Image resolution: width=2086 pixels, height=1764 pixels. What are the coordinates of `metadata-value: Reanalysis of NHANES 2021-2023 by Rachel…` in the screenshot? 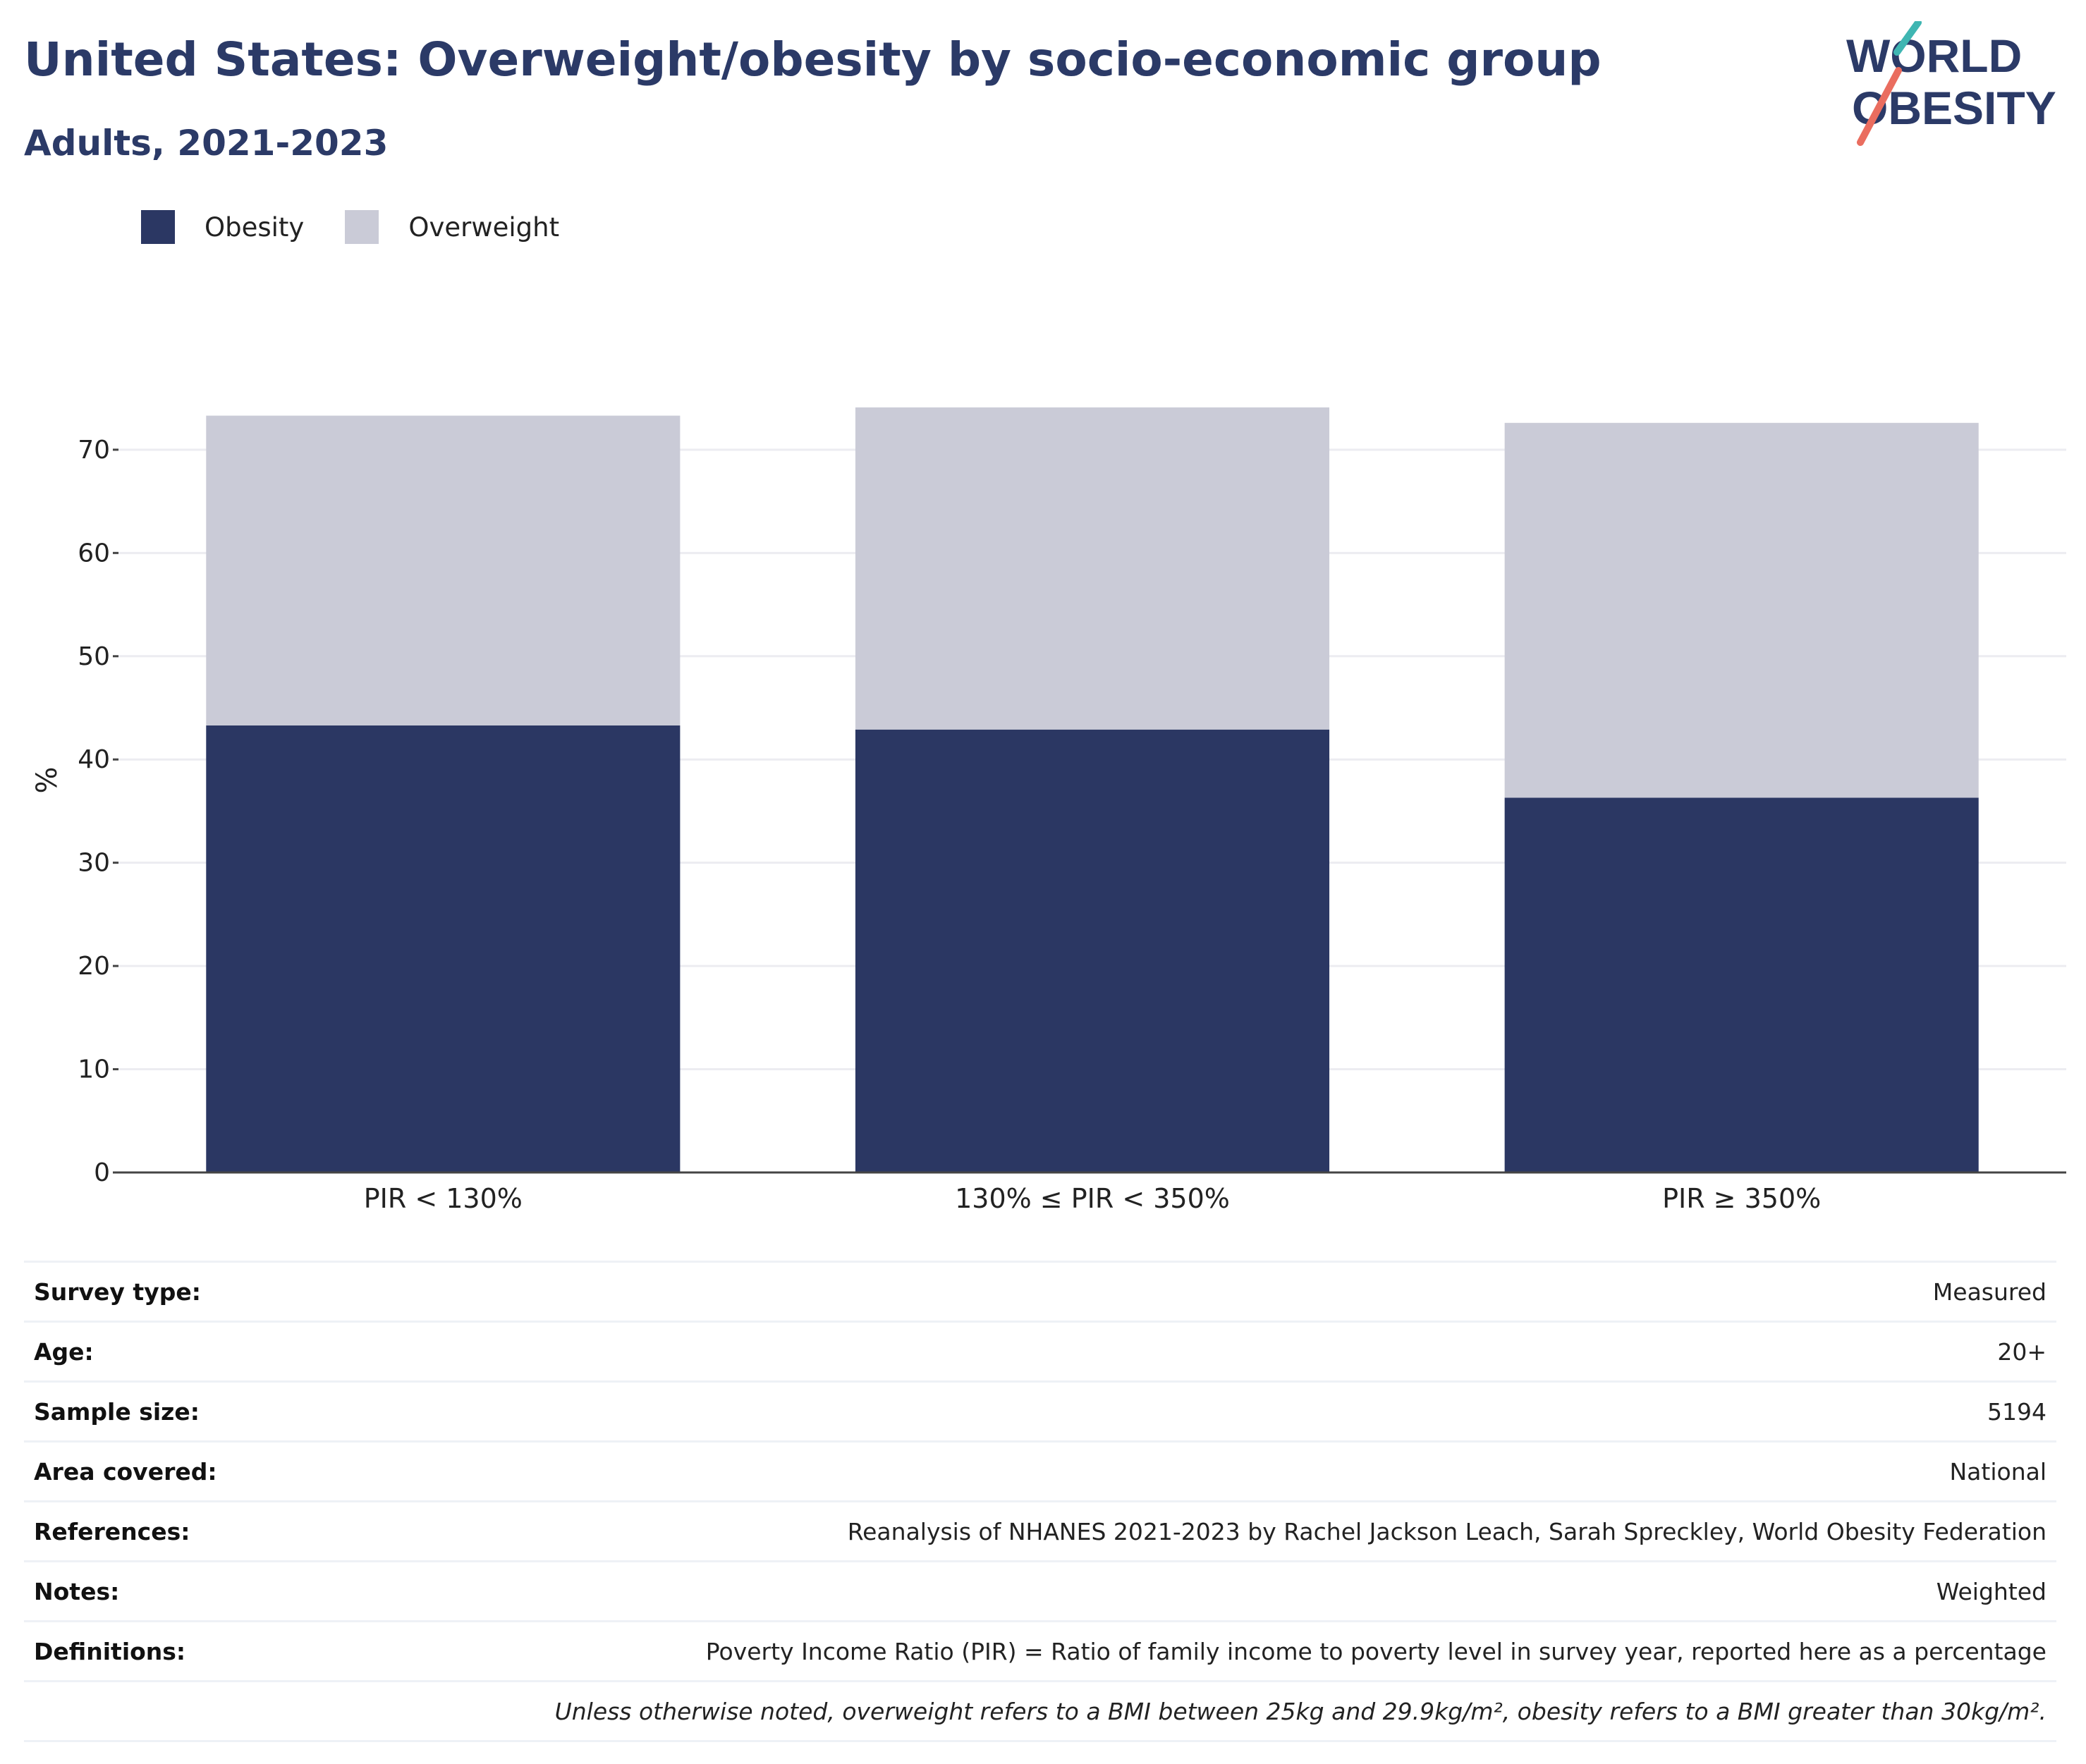 It's located at (1226, 1531).